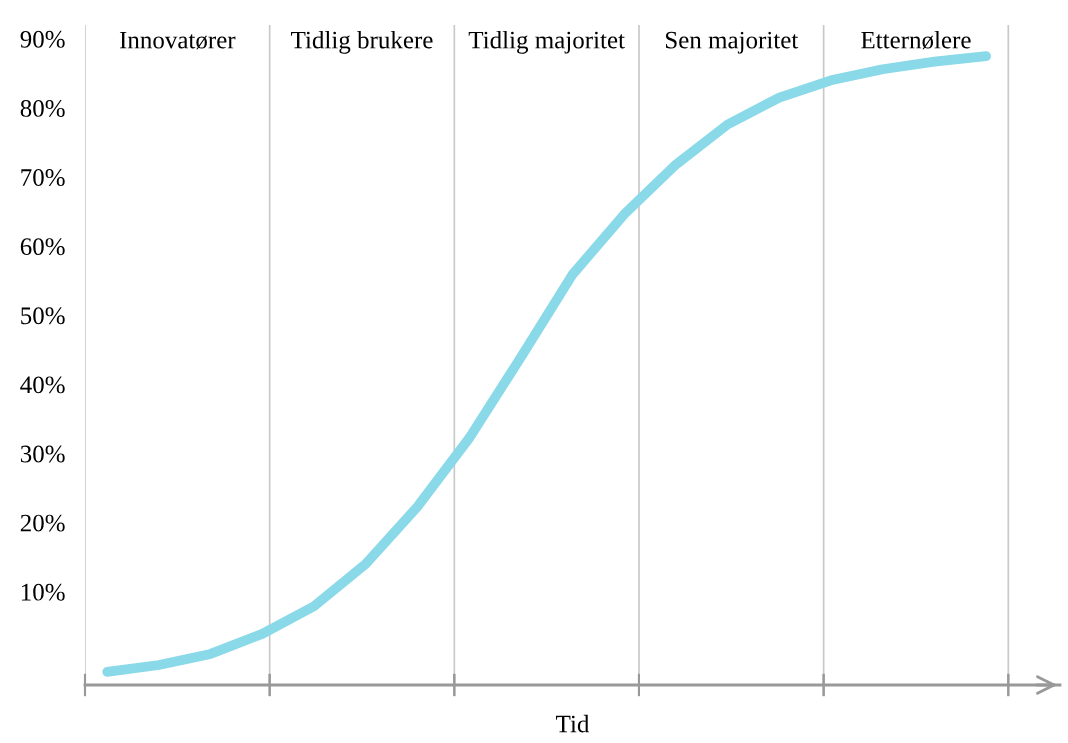 The height and width of the screenshot is (743, 1068). What do you see at coordinates (916, 40) in the screenshot?
I see `annotation: Etternølere` at bounding box center [916, 40].